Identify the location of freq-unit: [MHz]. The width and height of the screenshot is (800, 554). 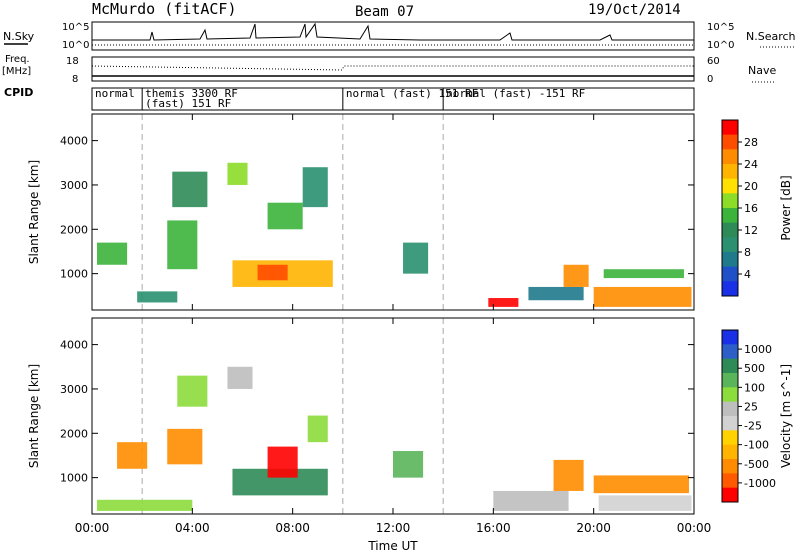
(16, 71).